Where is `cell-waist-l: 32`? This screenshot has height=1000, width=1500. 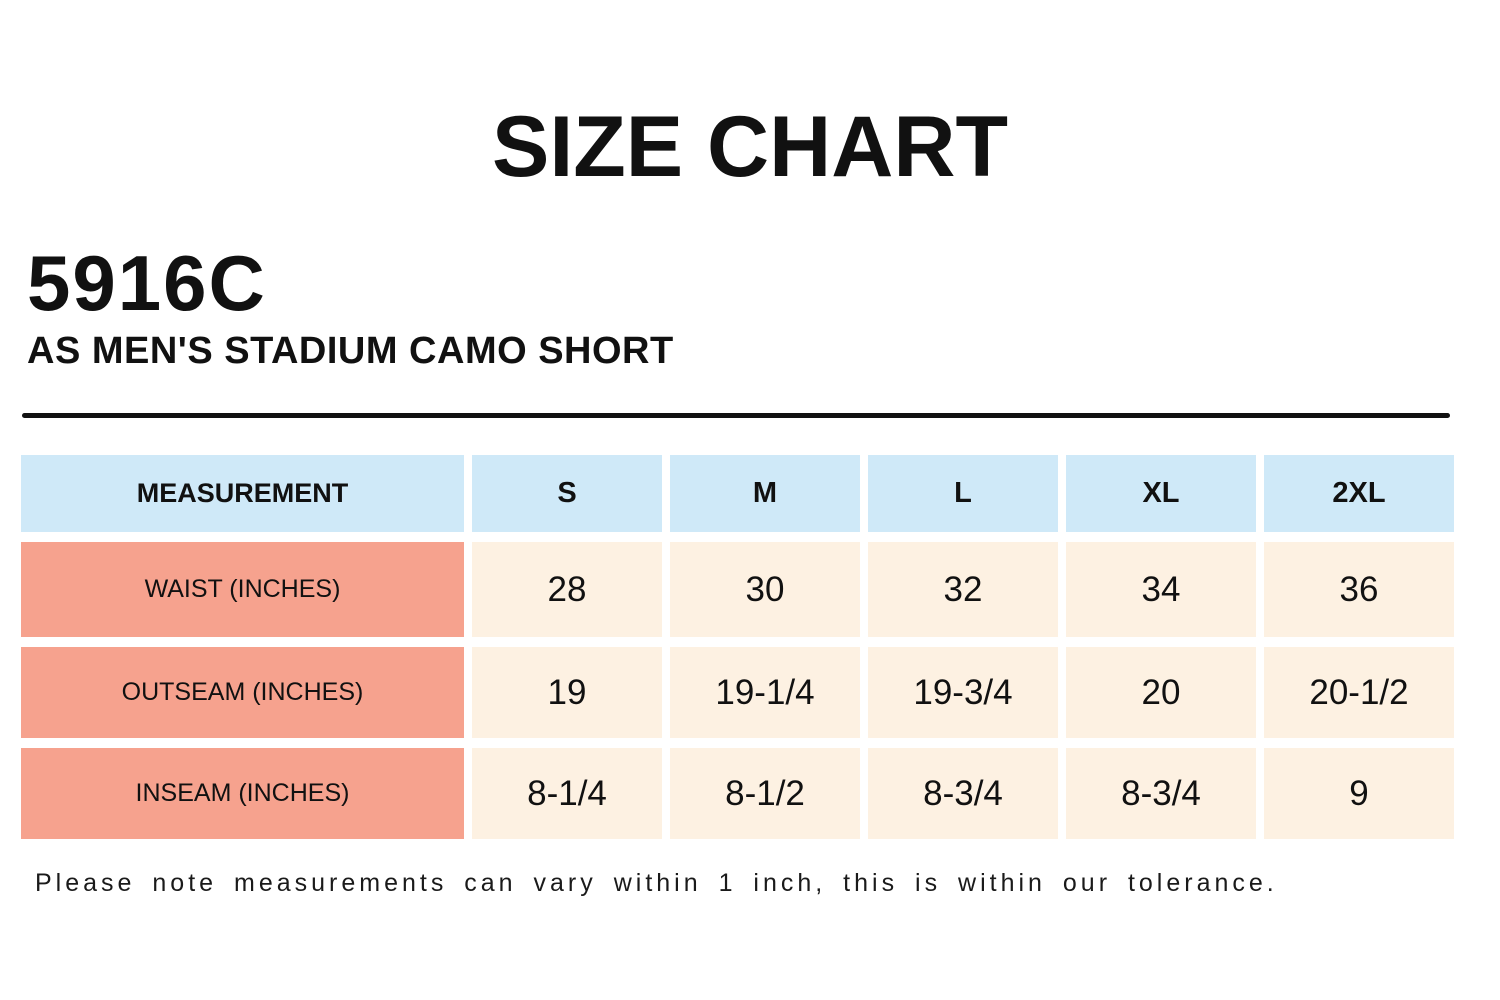
cell-waist-l: 32 is located at coordinates (963, 589).